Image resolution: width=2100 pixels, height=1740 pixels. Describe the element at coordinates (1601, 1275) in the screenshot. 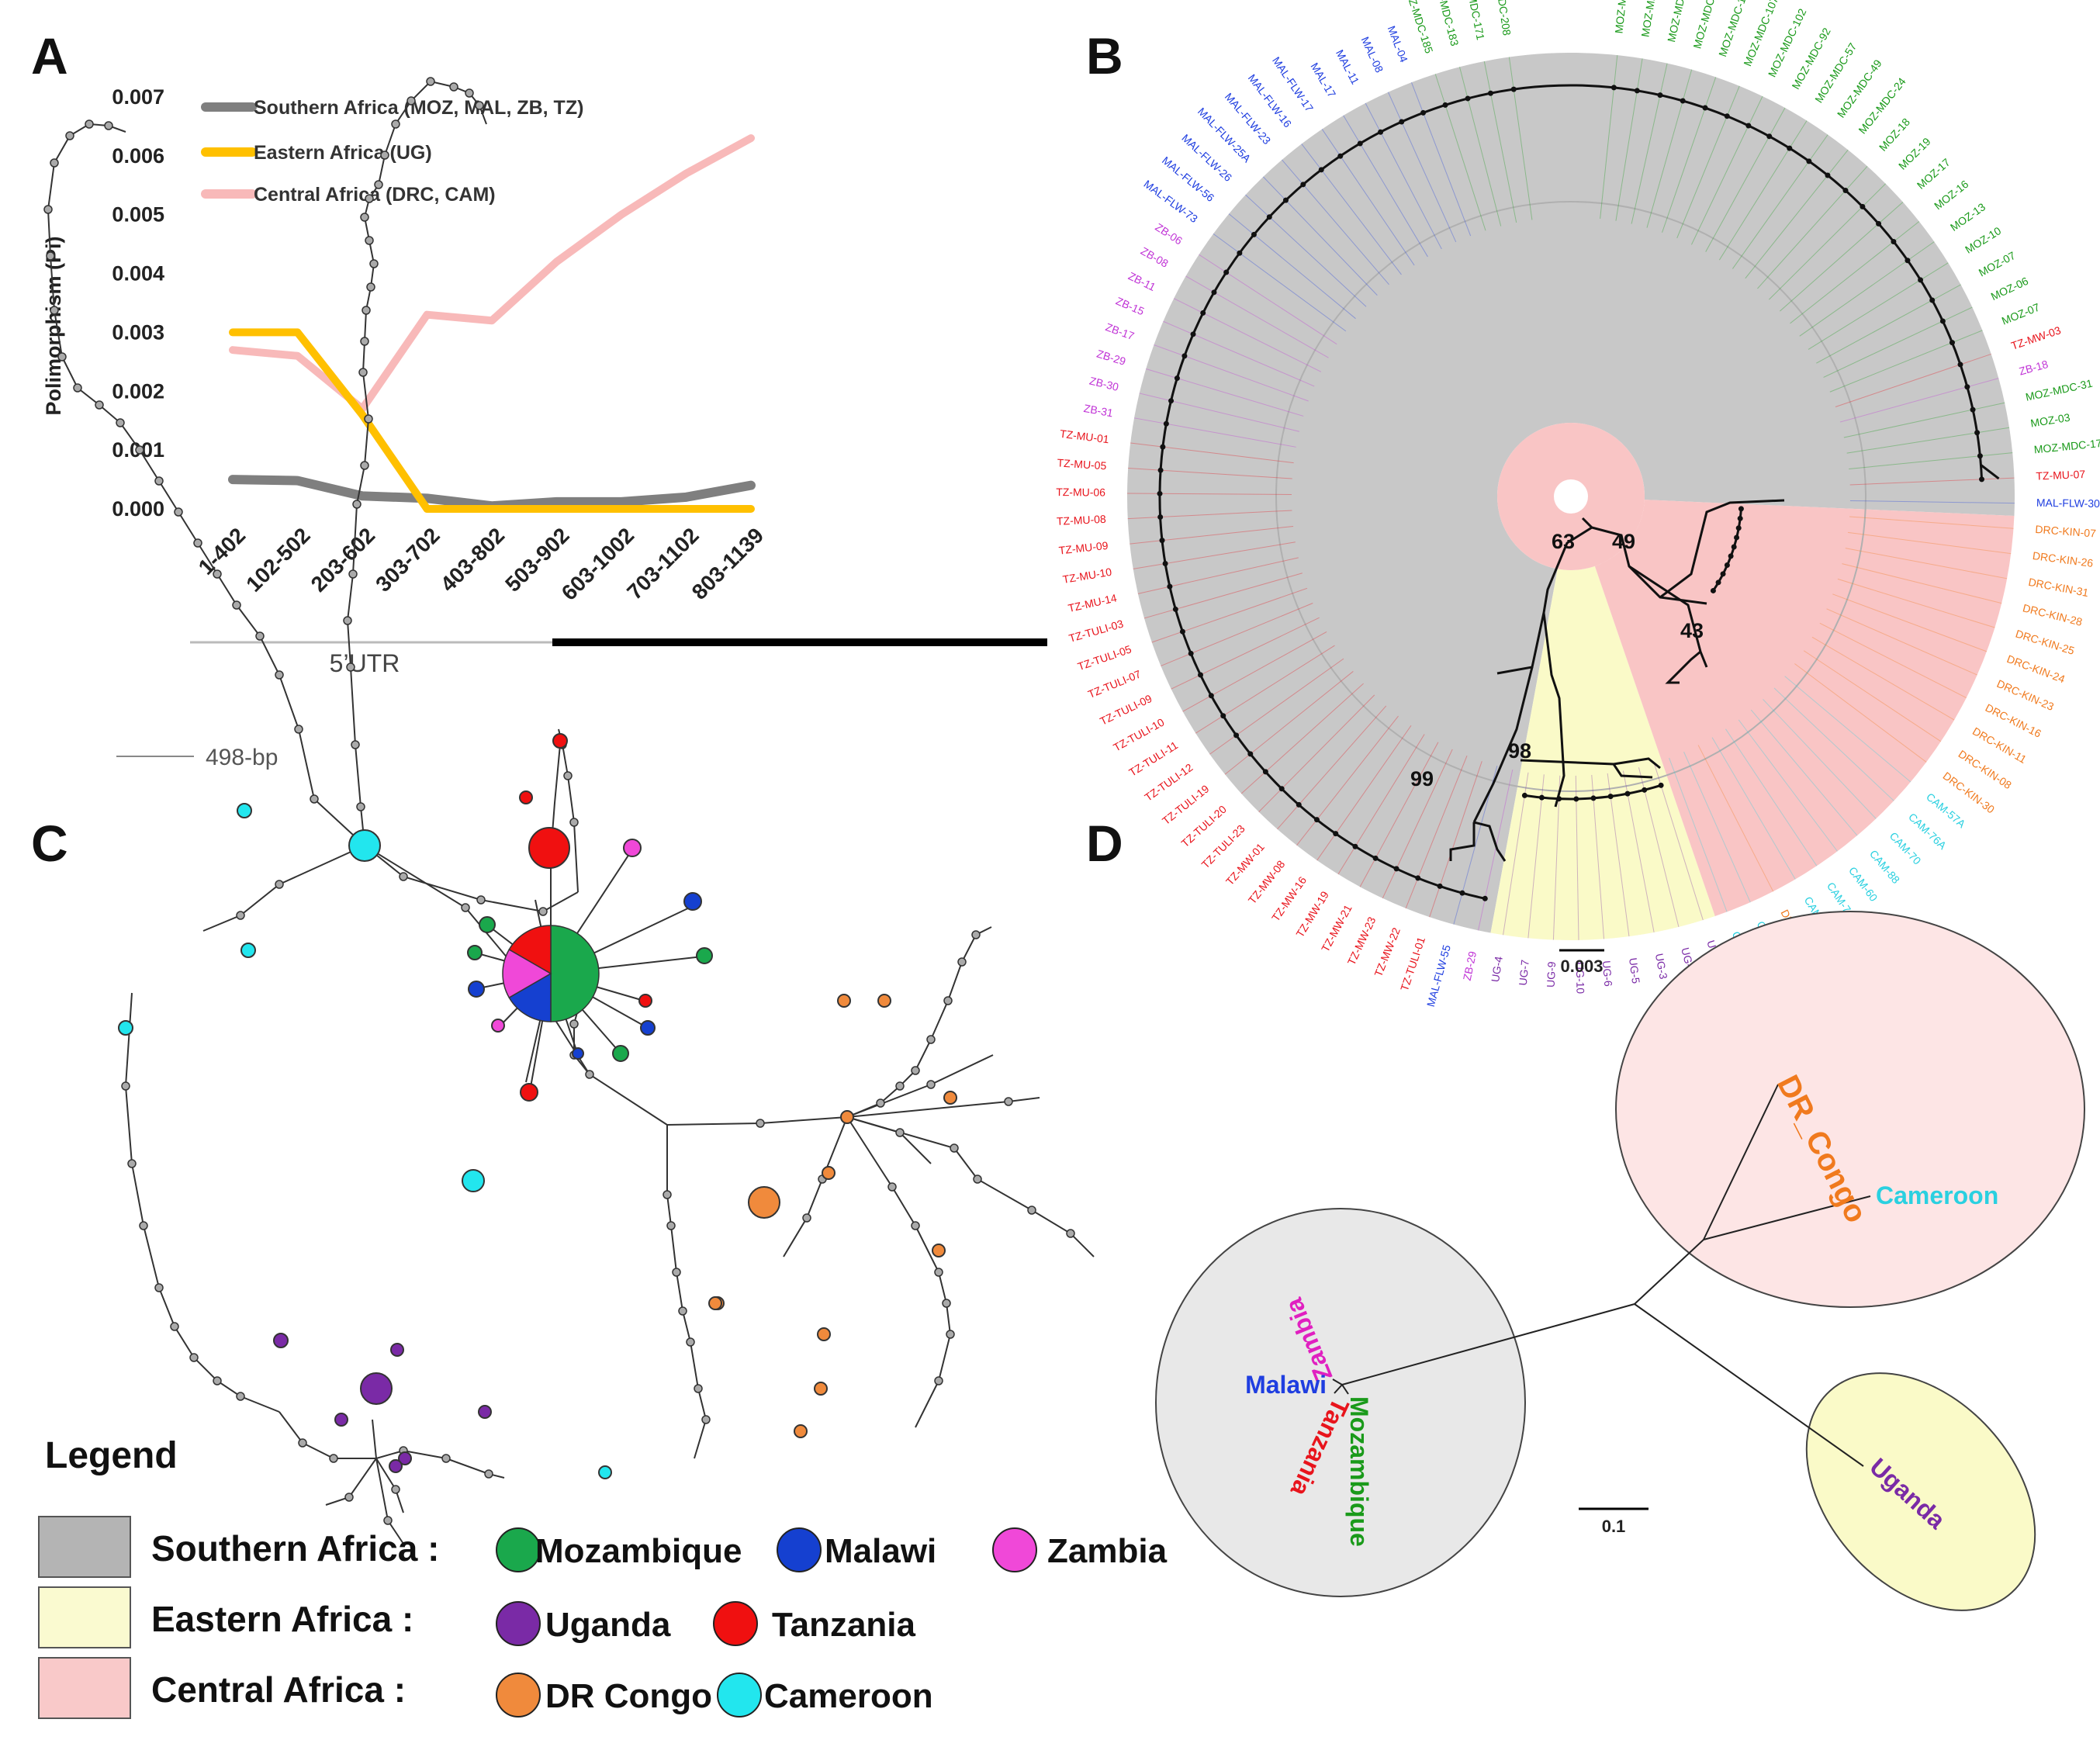

I see `unrooted-tree-branches` at that location.